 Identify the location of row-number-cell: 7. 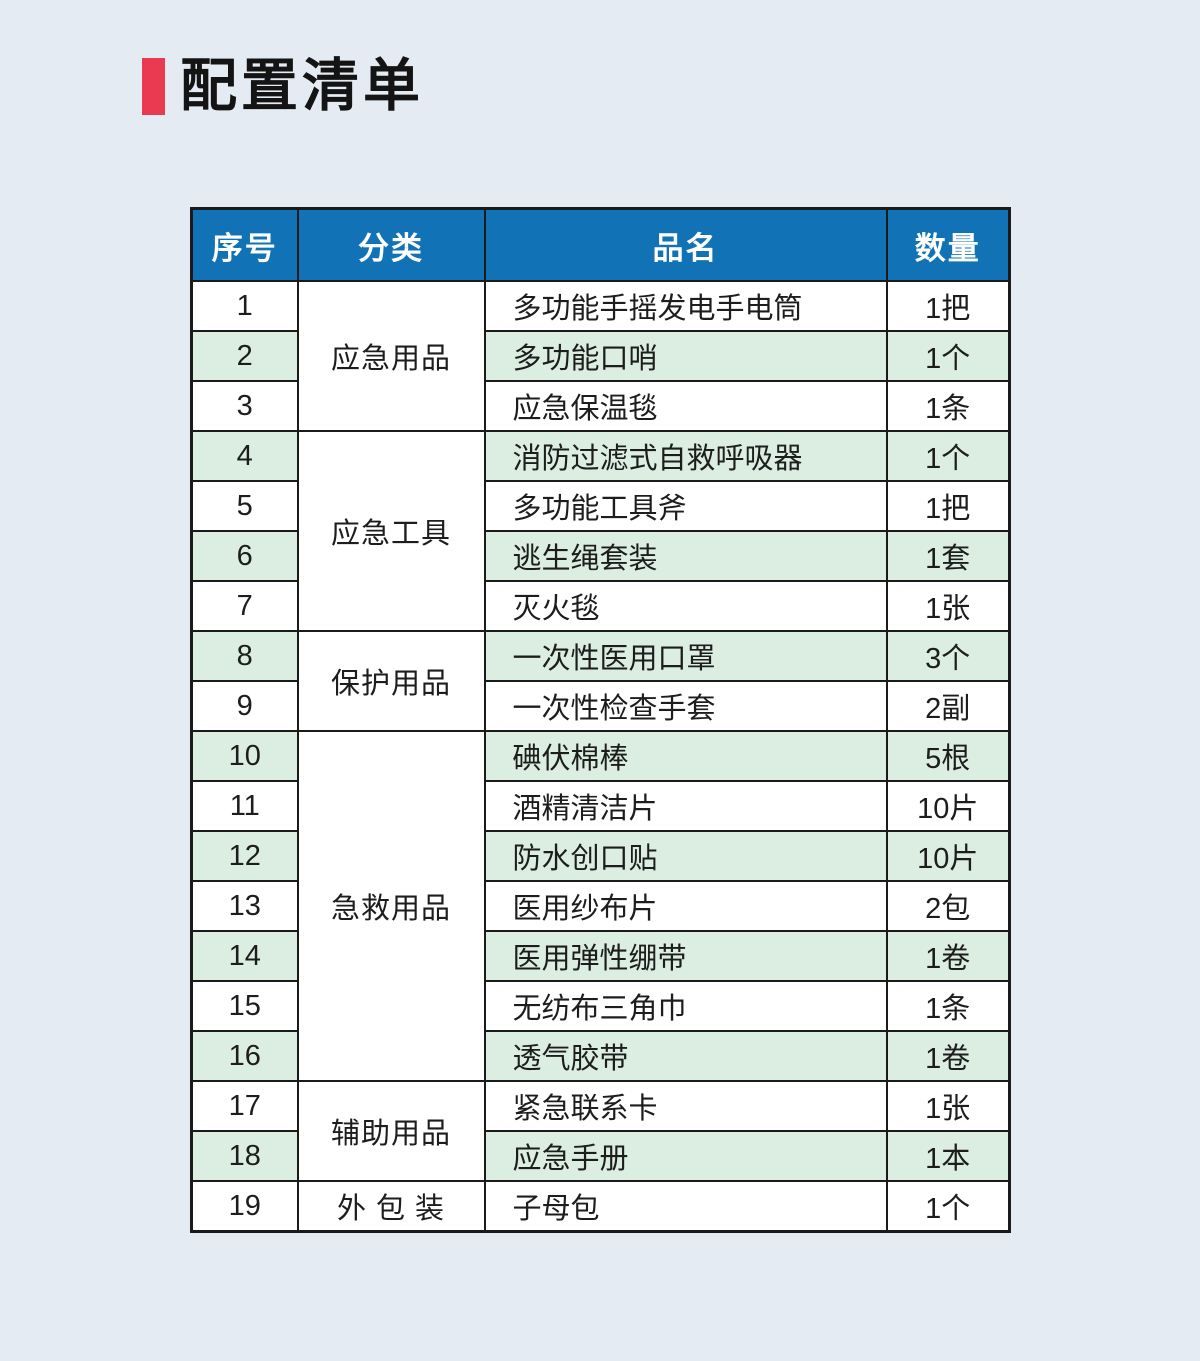
(244, 606).